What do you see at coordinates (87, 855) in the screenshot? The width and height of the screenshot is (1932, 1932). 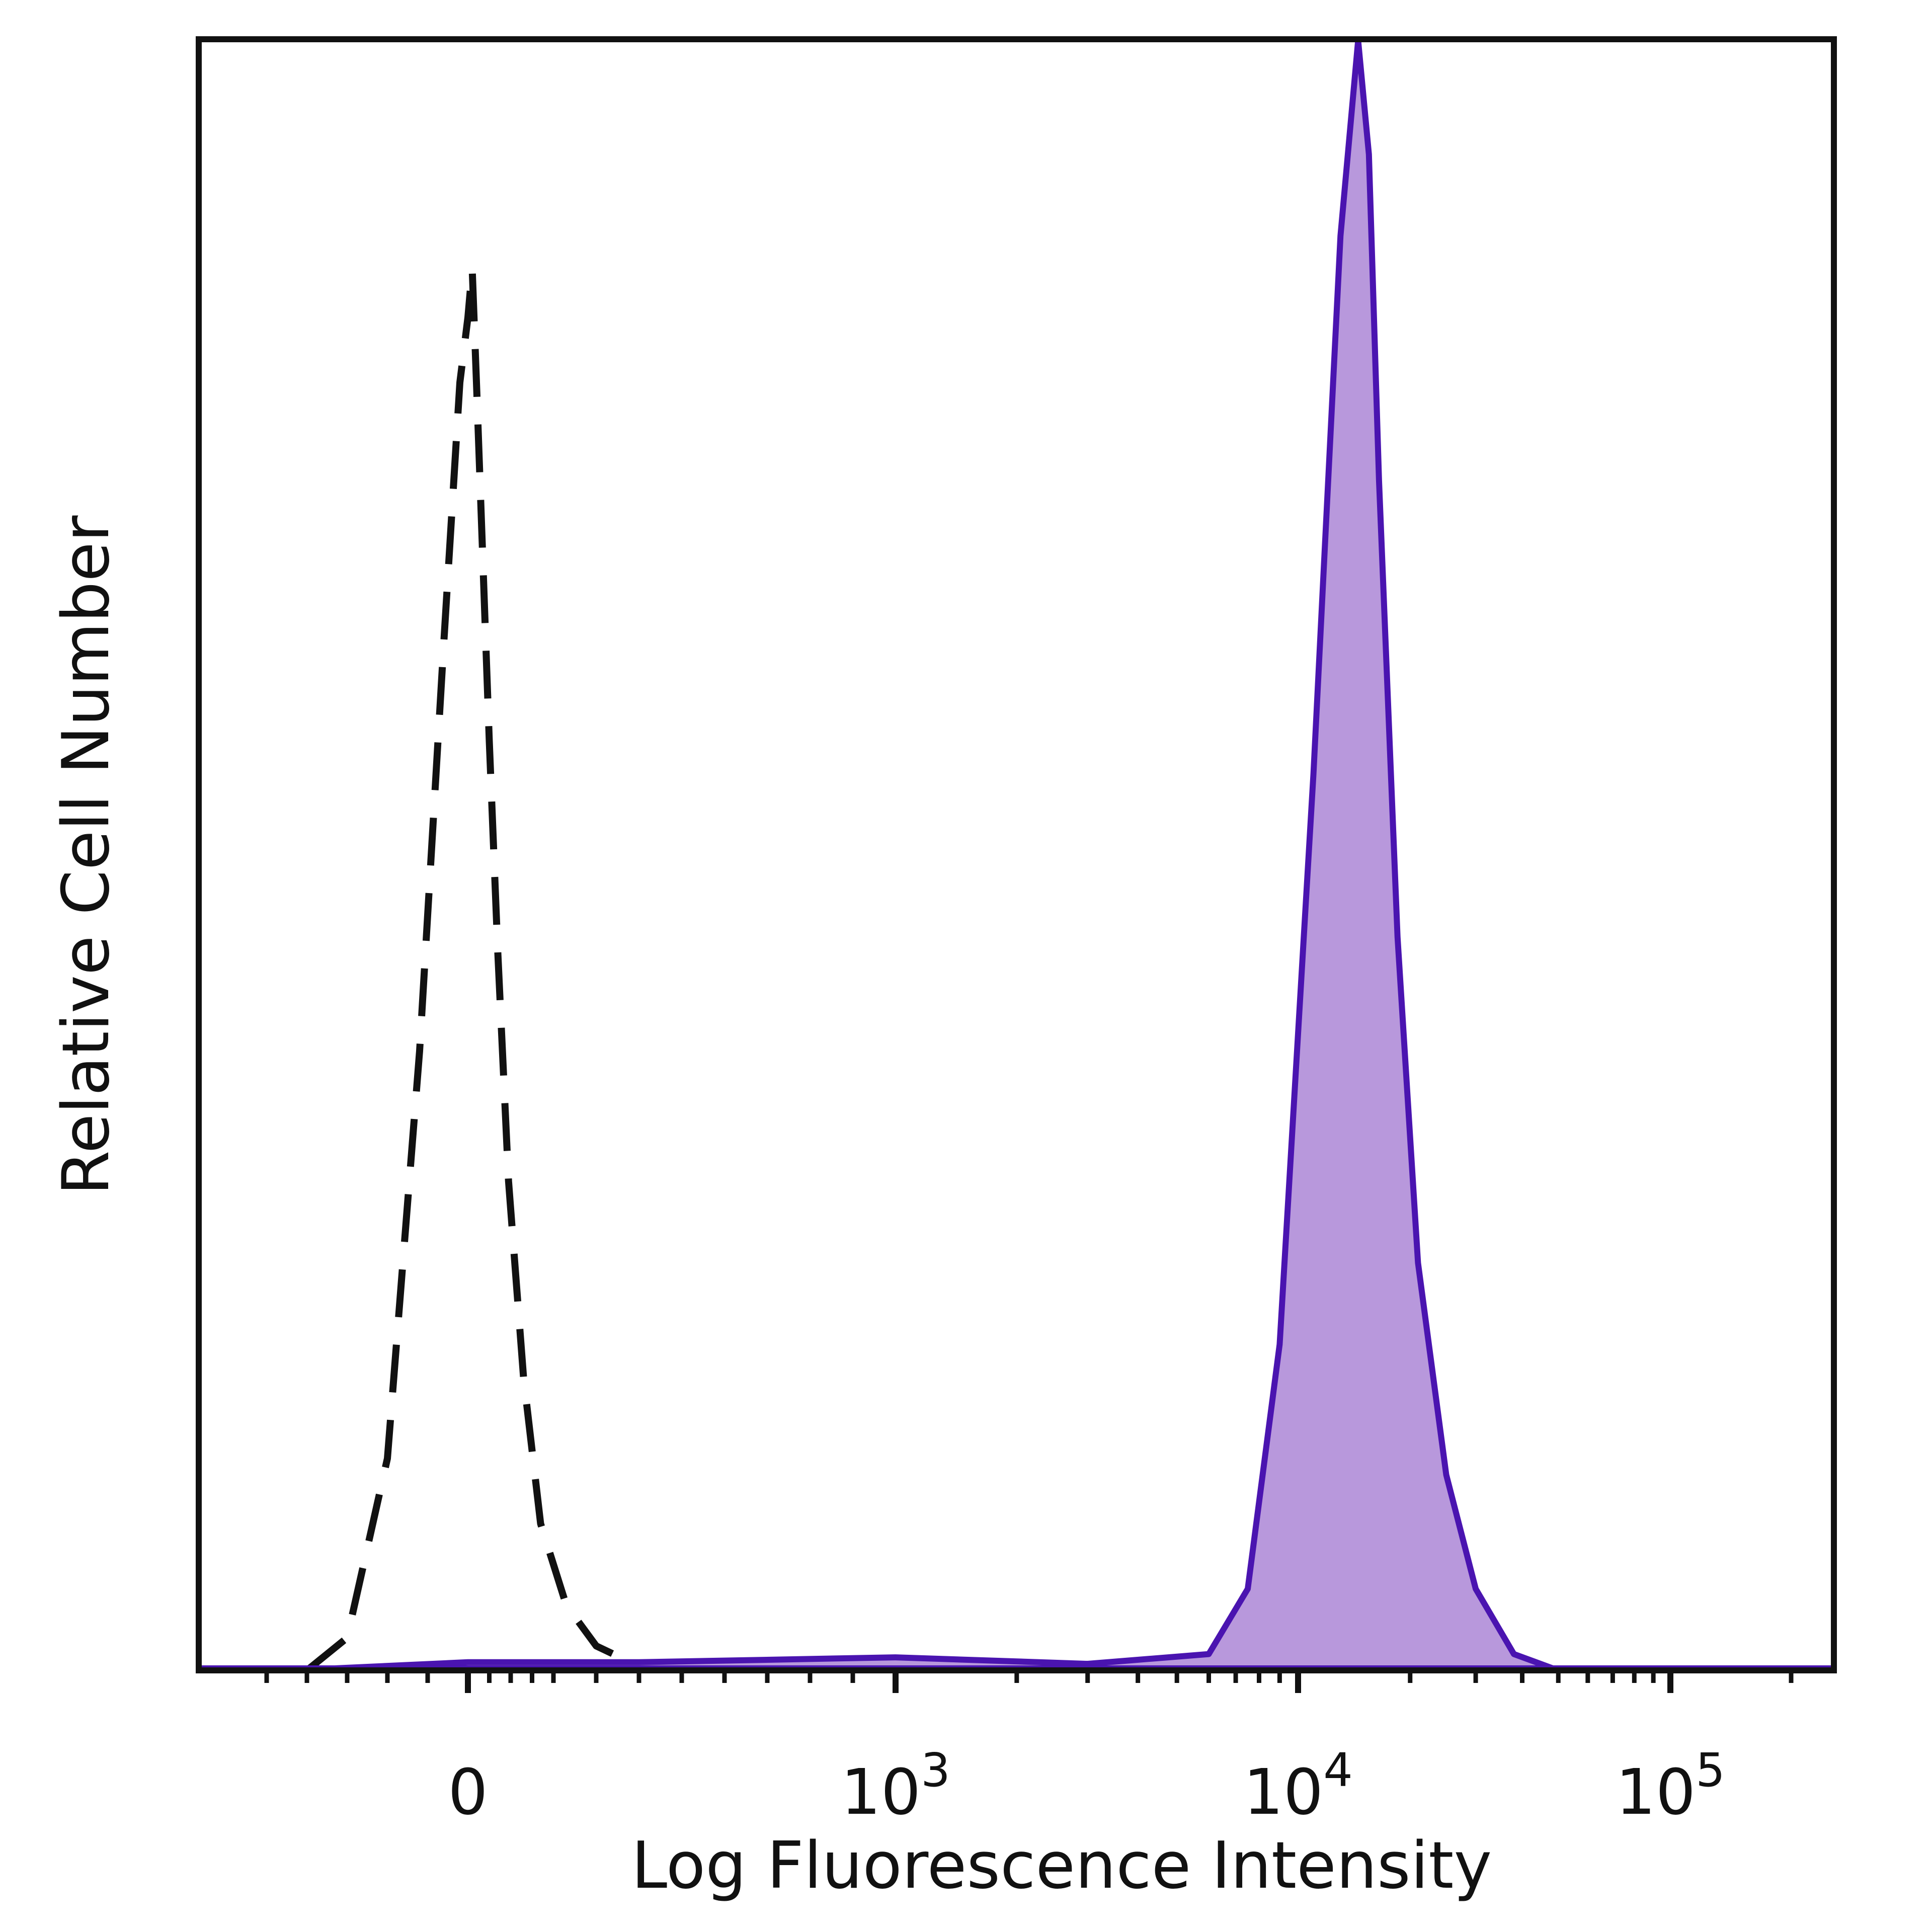 I see `y-axis-label: Relative Cell Number` at bounding box center [87, 855].